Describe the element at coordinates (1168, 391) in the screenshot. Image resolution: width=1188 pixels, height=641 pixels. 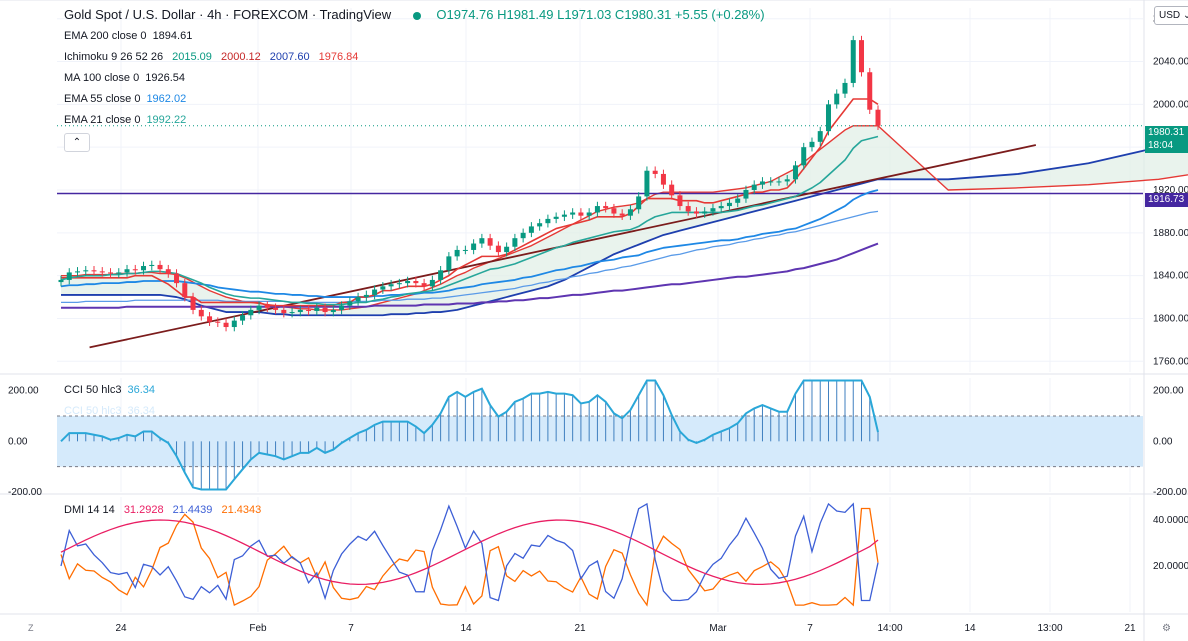
I see `cci-tick-label: 200.00` at that location.